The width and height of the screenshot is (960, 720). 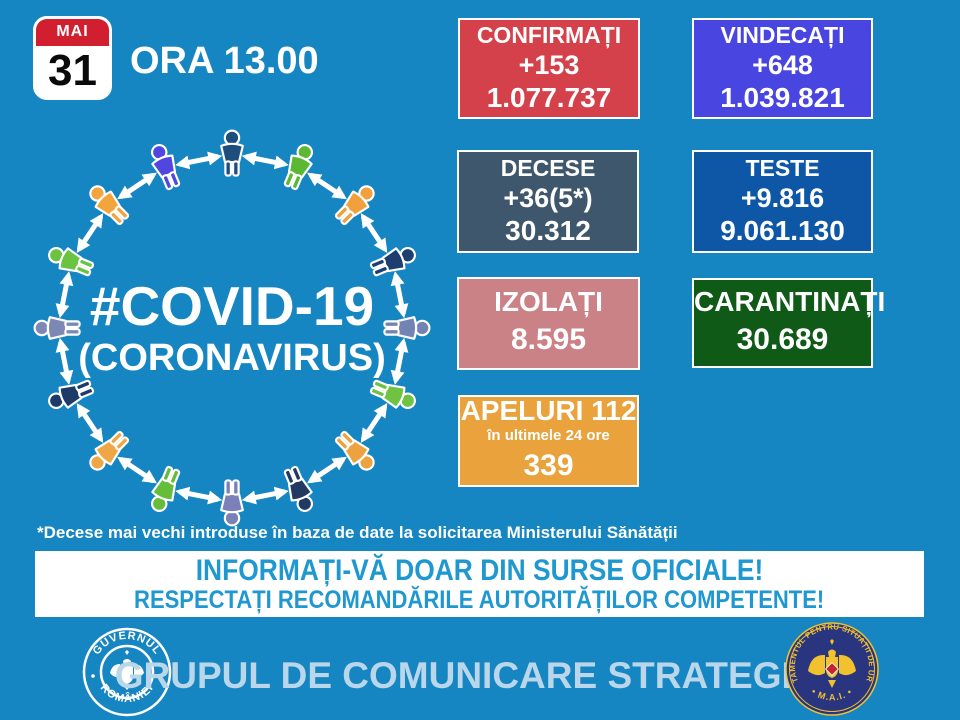 I want to click on dsu-eagle-icon, so click(x=832, y=663).